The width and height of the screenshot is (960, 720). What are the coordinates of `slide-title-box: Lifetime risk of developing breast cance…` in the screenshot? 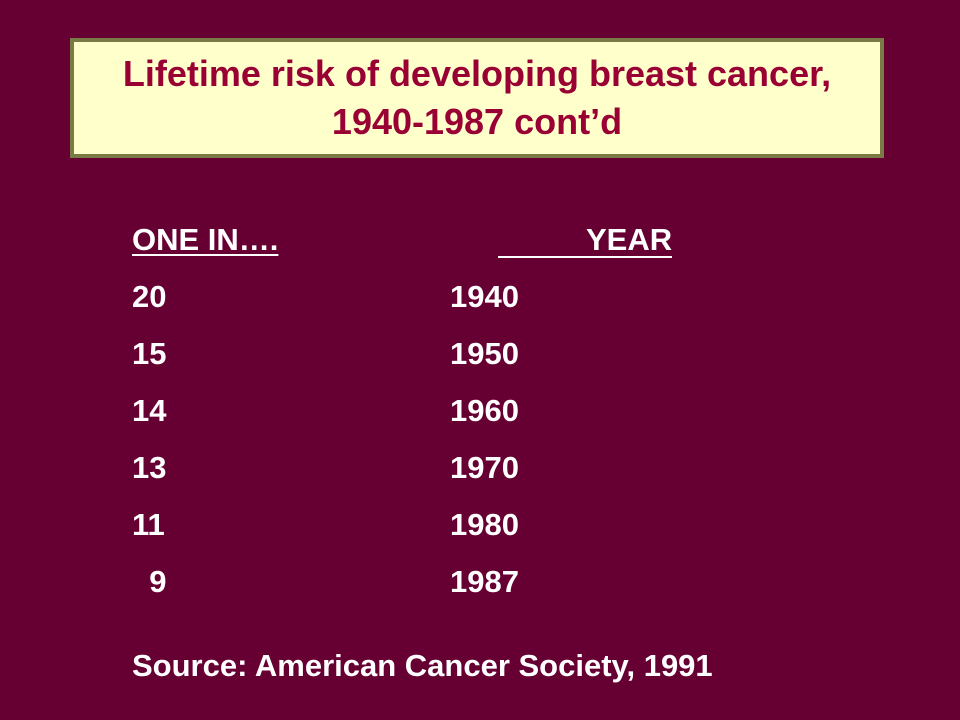 It's located at (477, 98).